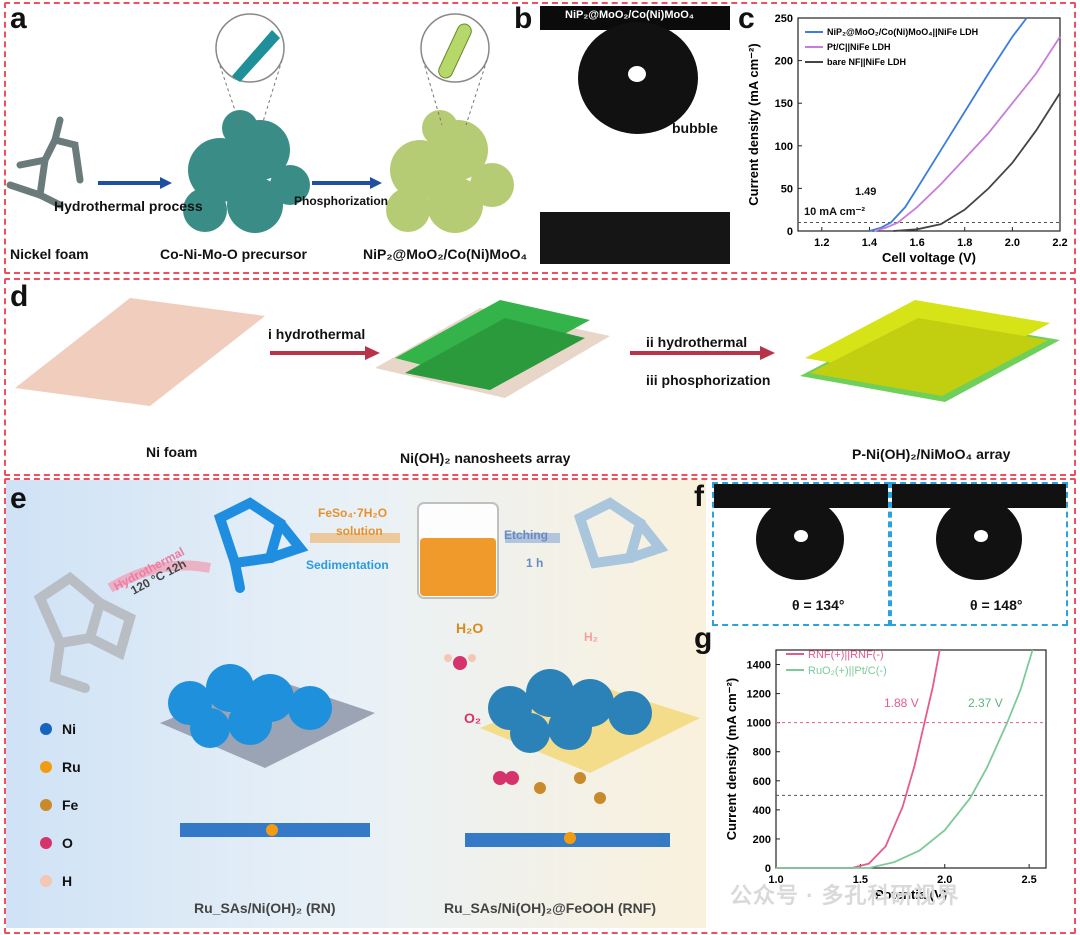  What do you see at coordinates (1059, 243) in the screenshot?
I see `x-tick-label: 2.2` at bounding box center [1059, 243].